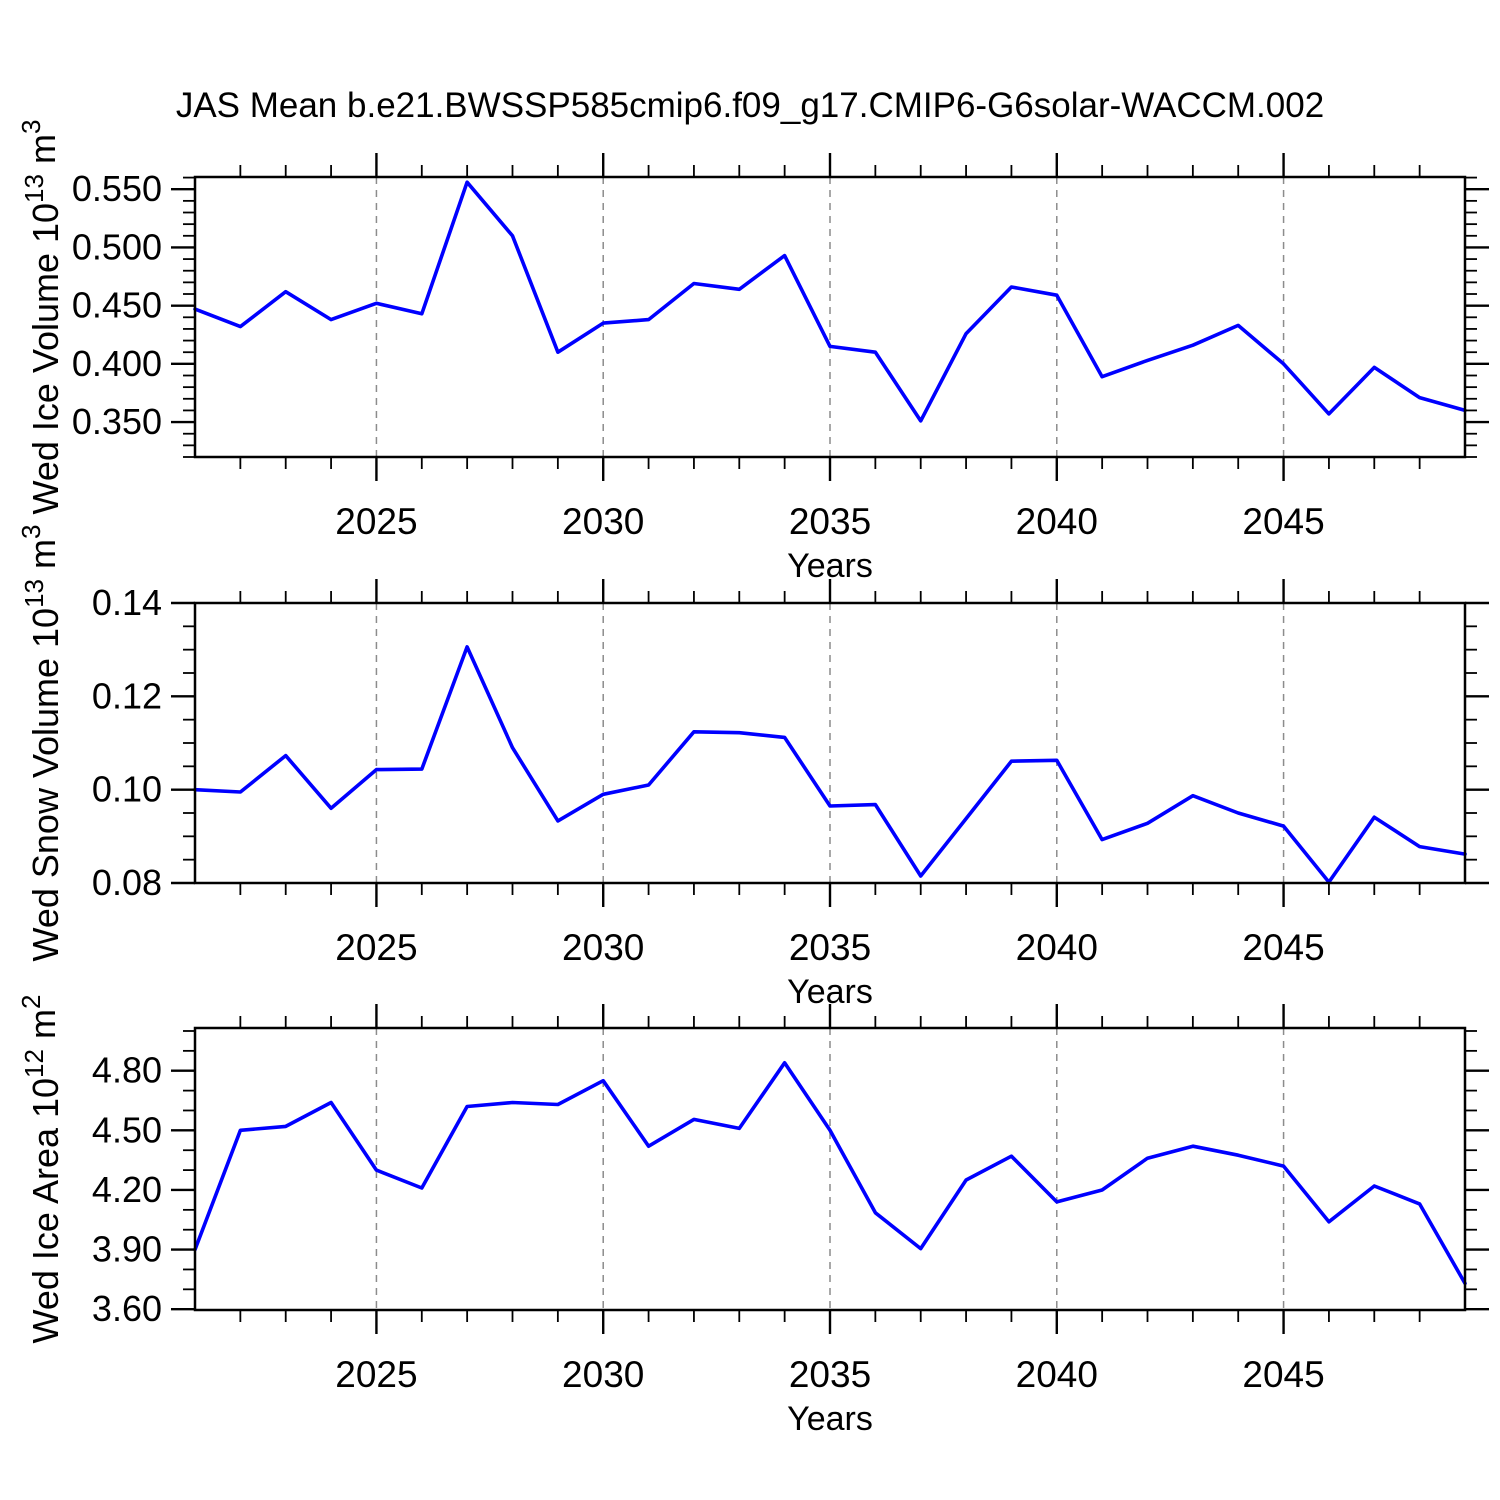  Describe the element at coordinates (41, 317) in the screenshot. I see `y-axis-label: Wed Ice Volume 1013 m3` at that location.